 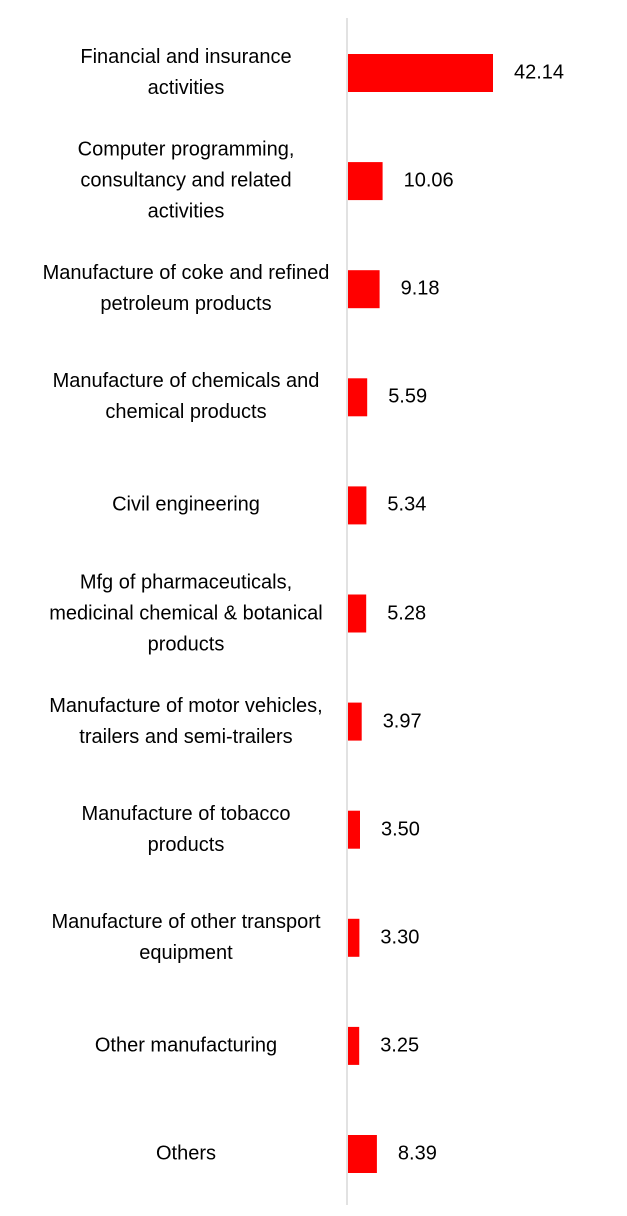 I want to click on category-label: Manufacture of tobacco products, so click(x=186, y=829).